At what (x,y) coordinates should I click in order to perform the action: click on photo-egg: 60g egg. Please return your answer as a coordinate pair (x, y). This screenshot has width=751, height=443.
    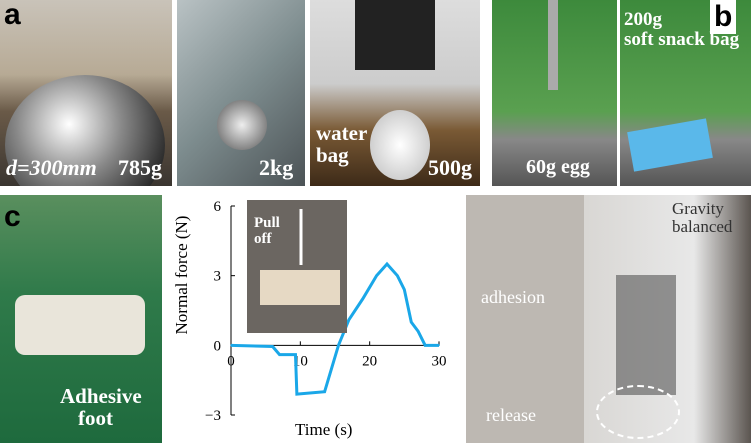
    Looking at the image, I should click on (554, 93).